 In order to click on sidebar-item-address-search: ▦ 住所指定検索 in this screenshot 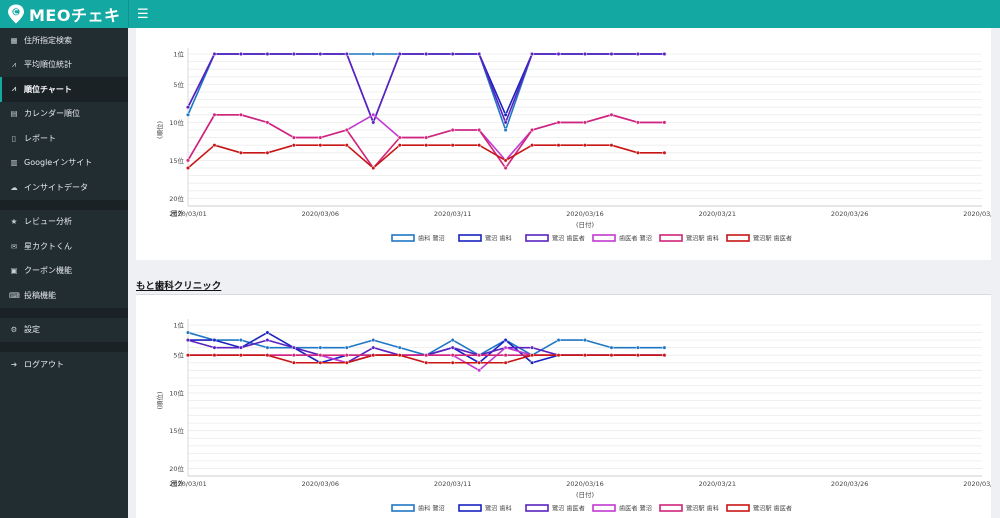, I will do `click(64, 40)`.